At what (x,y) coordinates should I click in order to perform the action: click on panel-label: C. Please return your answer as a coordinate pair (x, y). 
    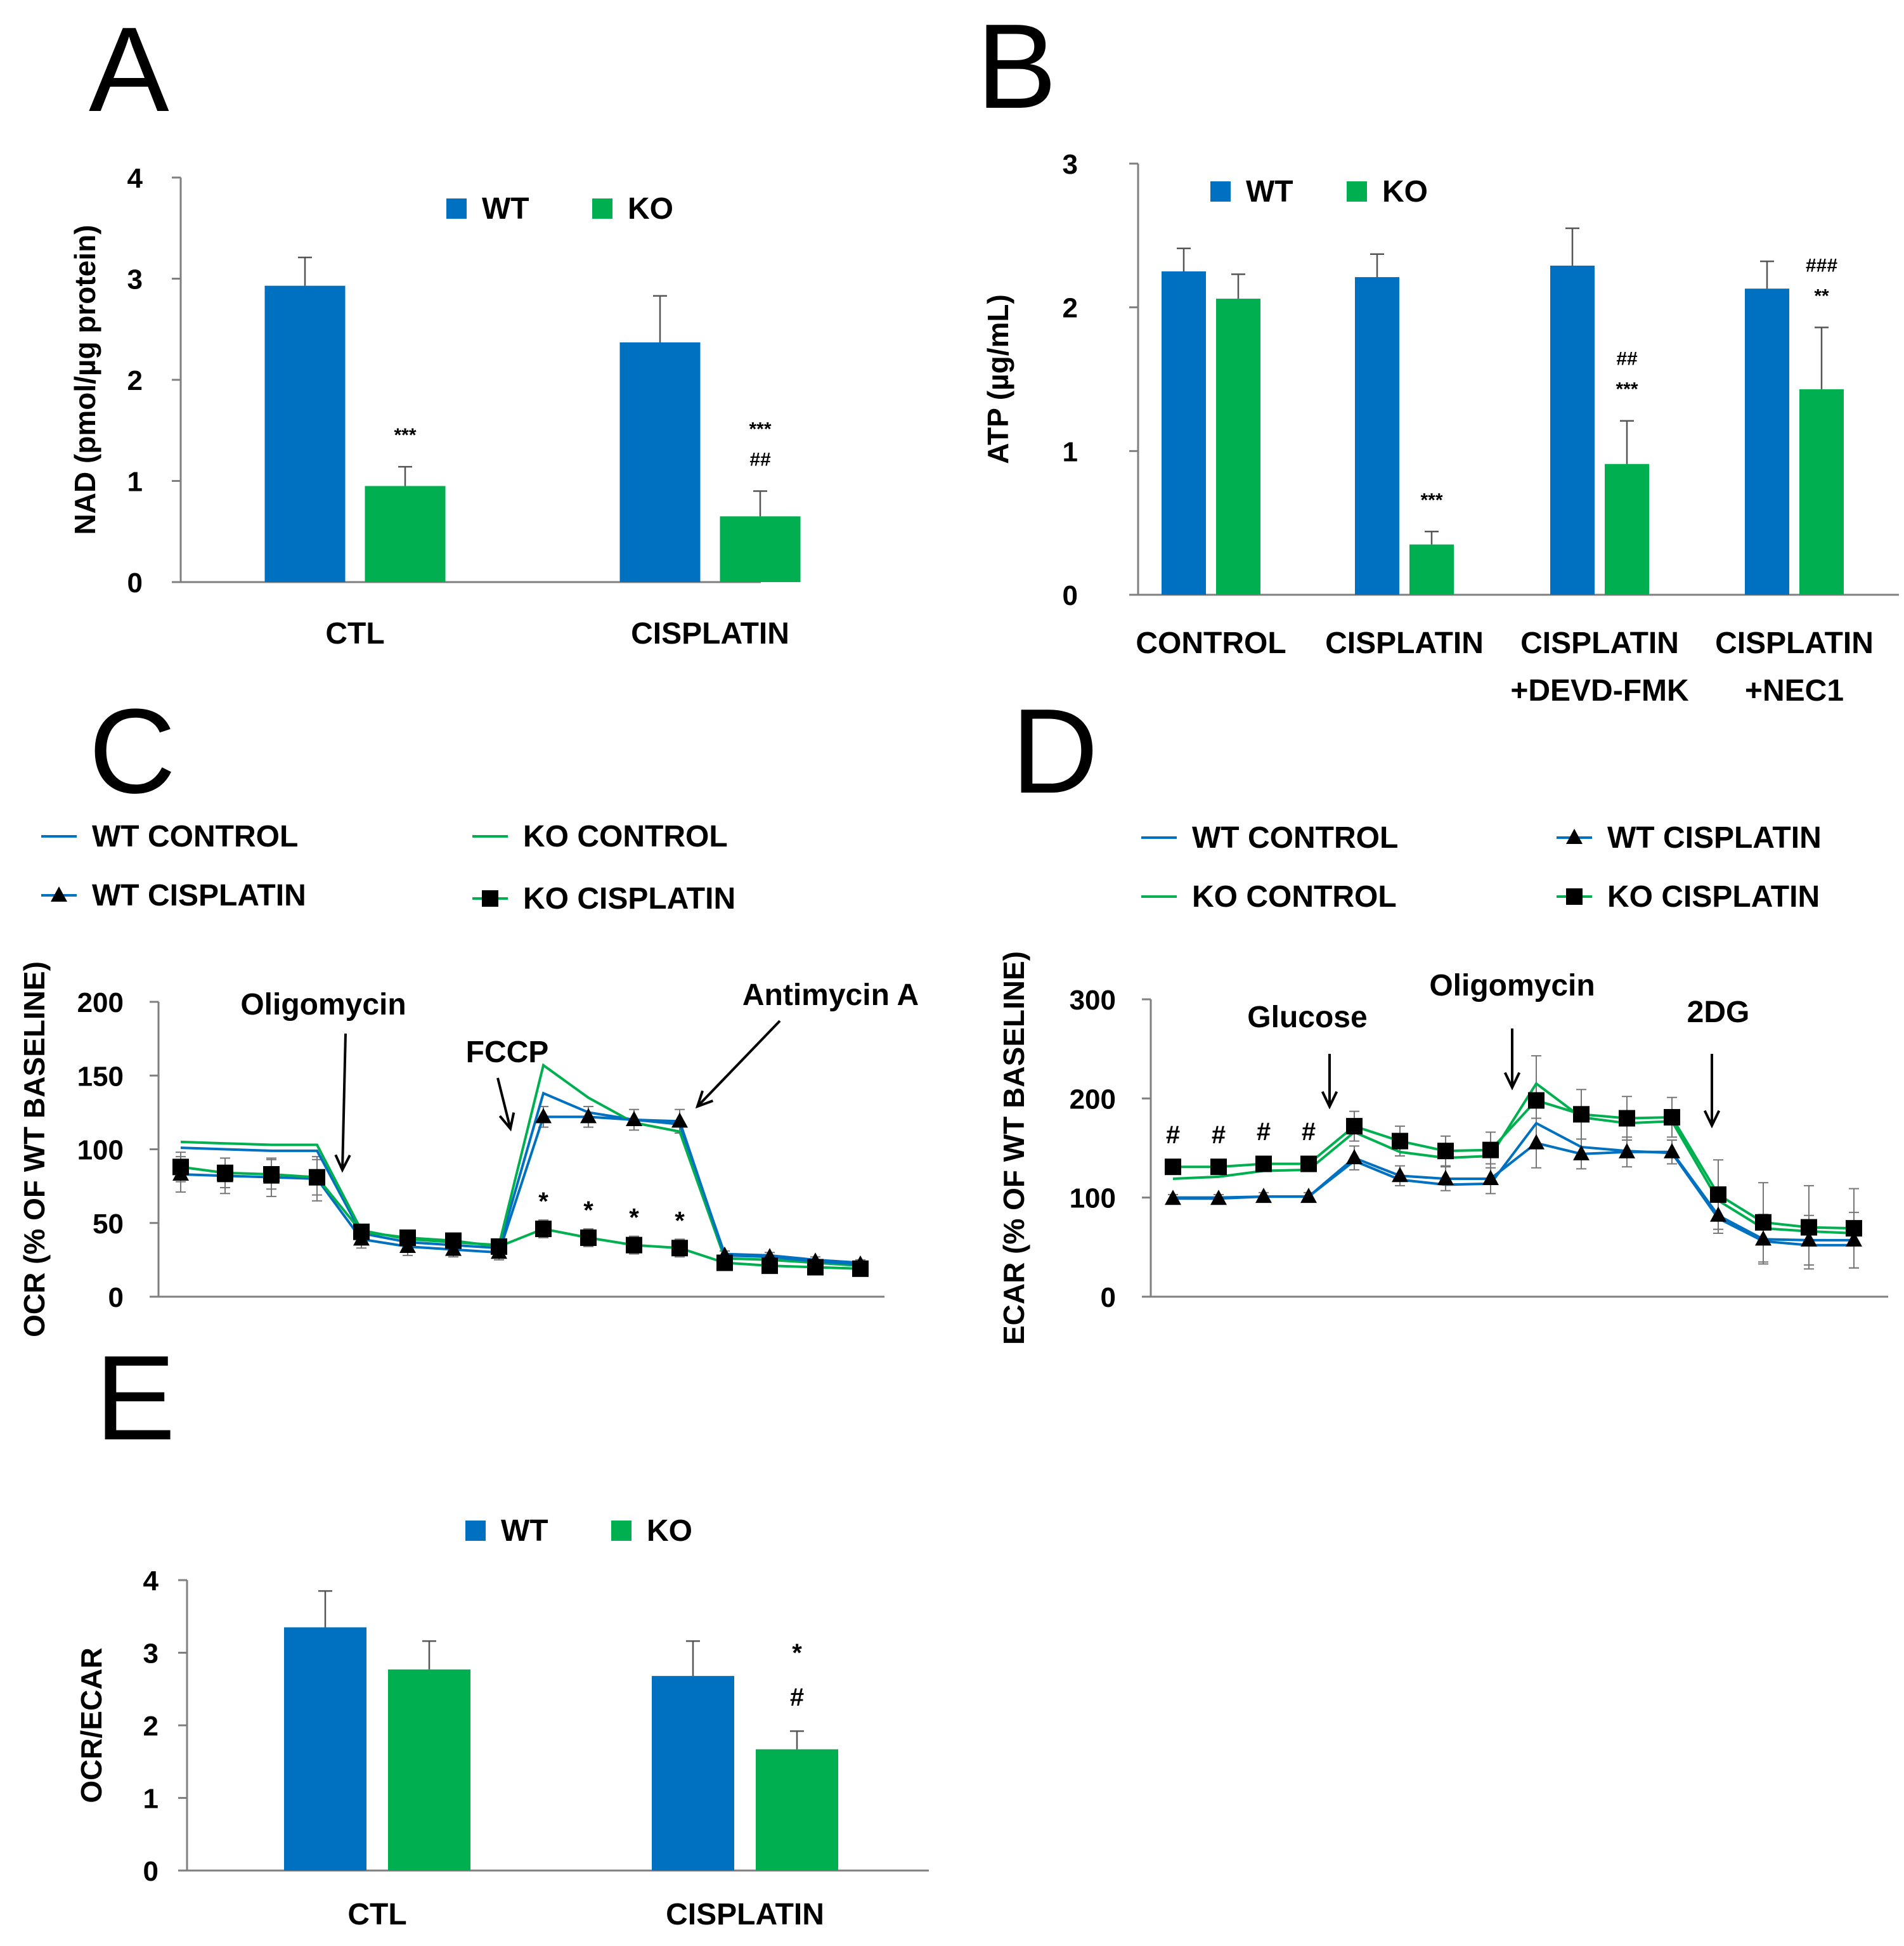
    Looking at the image, I should click on (132, 751).